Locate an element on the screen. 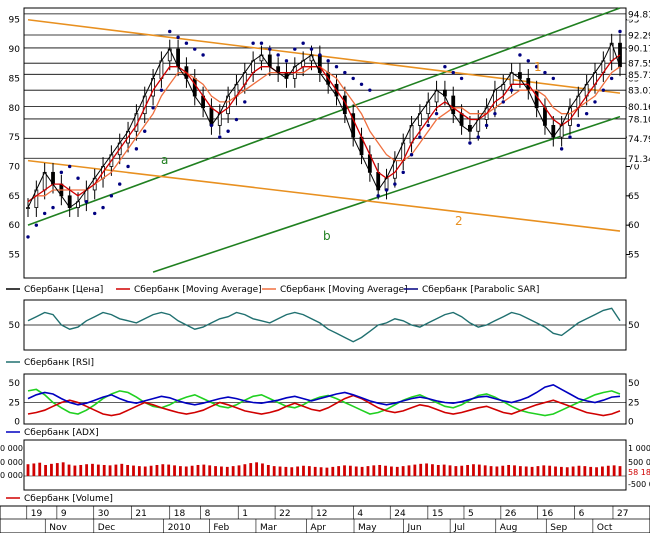  date-axis-month-label: 2010 is located at coordinates (179, 528).